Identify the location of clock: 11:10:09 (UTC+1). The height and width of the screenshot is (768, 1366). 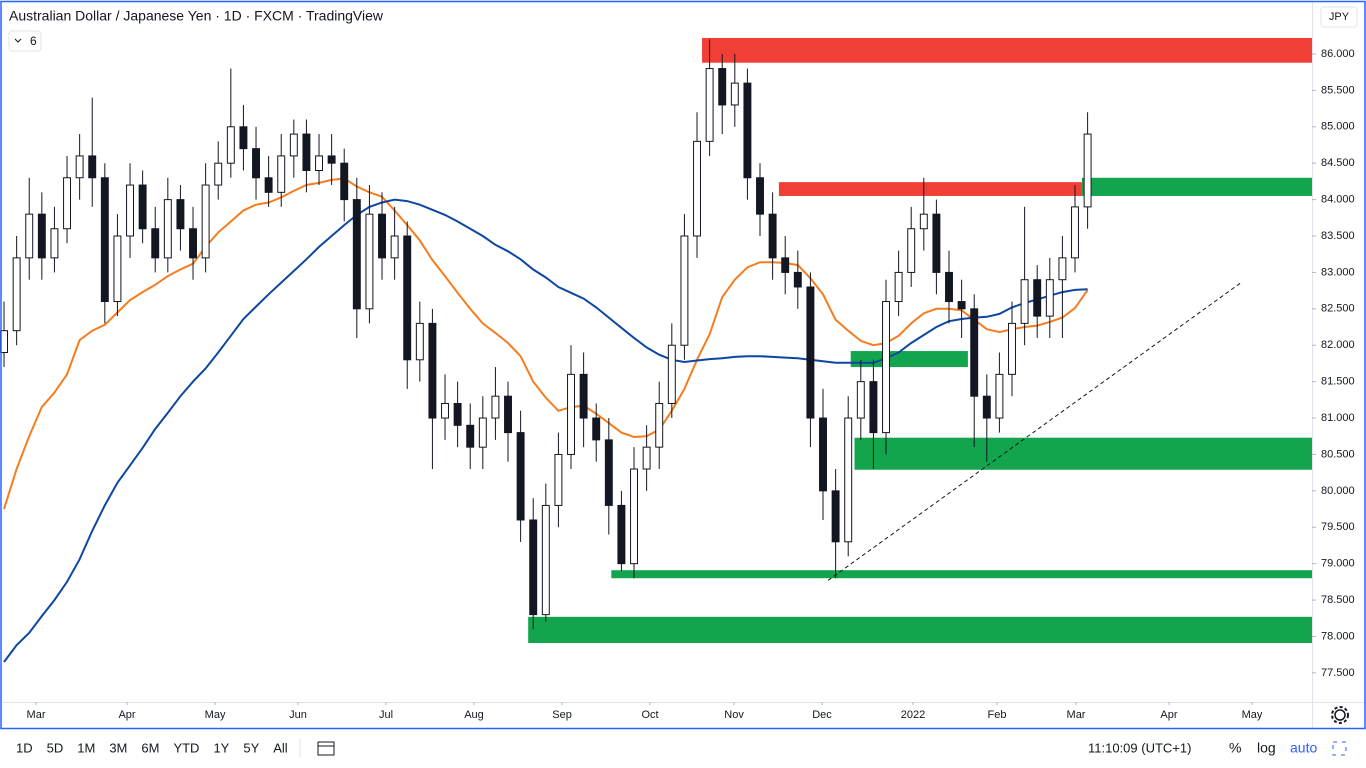
(1139, 747).